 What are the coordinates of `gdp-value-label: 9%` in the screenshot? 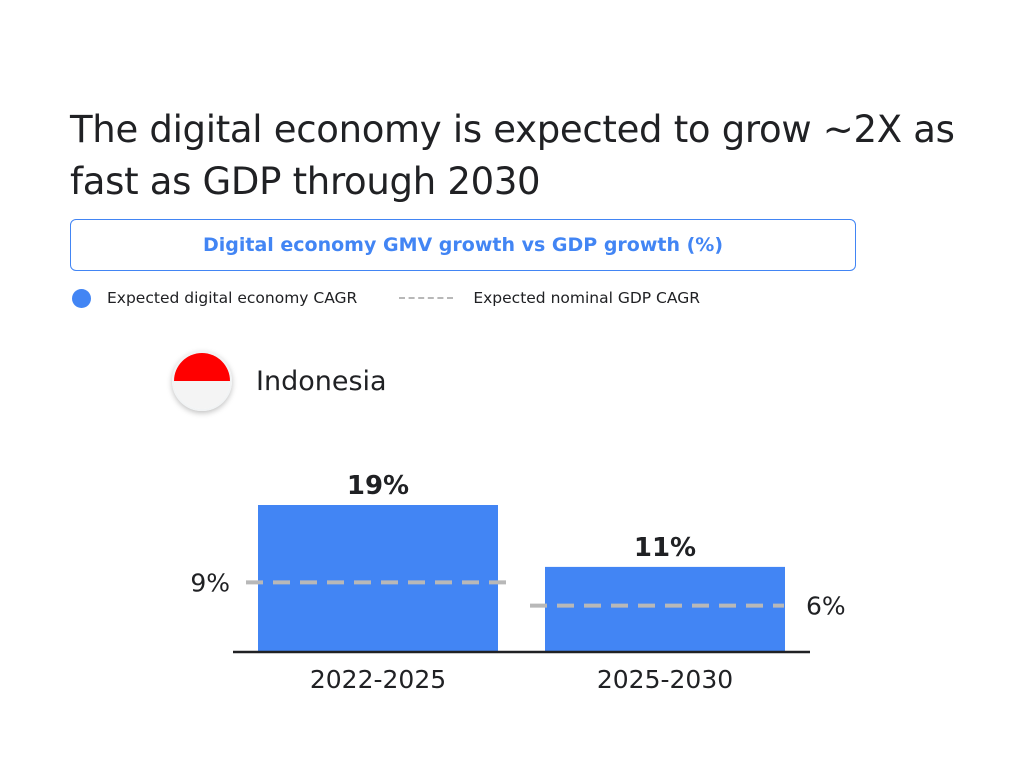 It's located at (210, 582).